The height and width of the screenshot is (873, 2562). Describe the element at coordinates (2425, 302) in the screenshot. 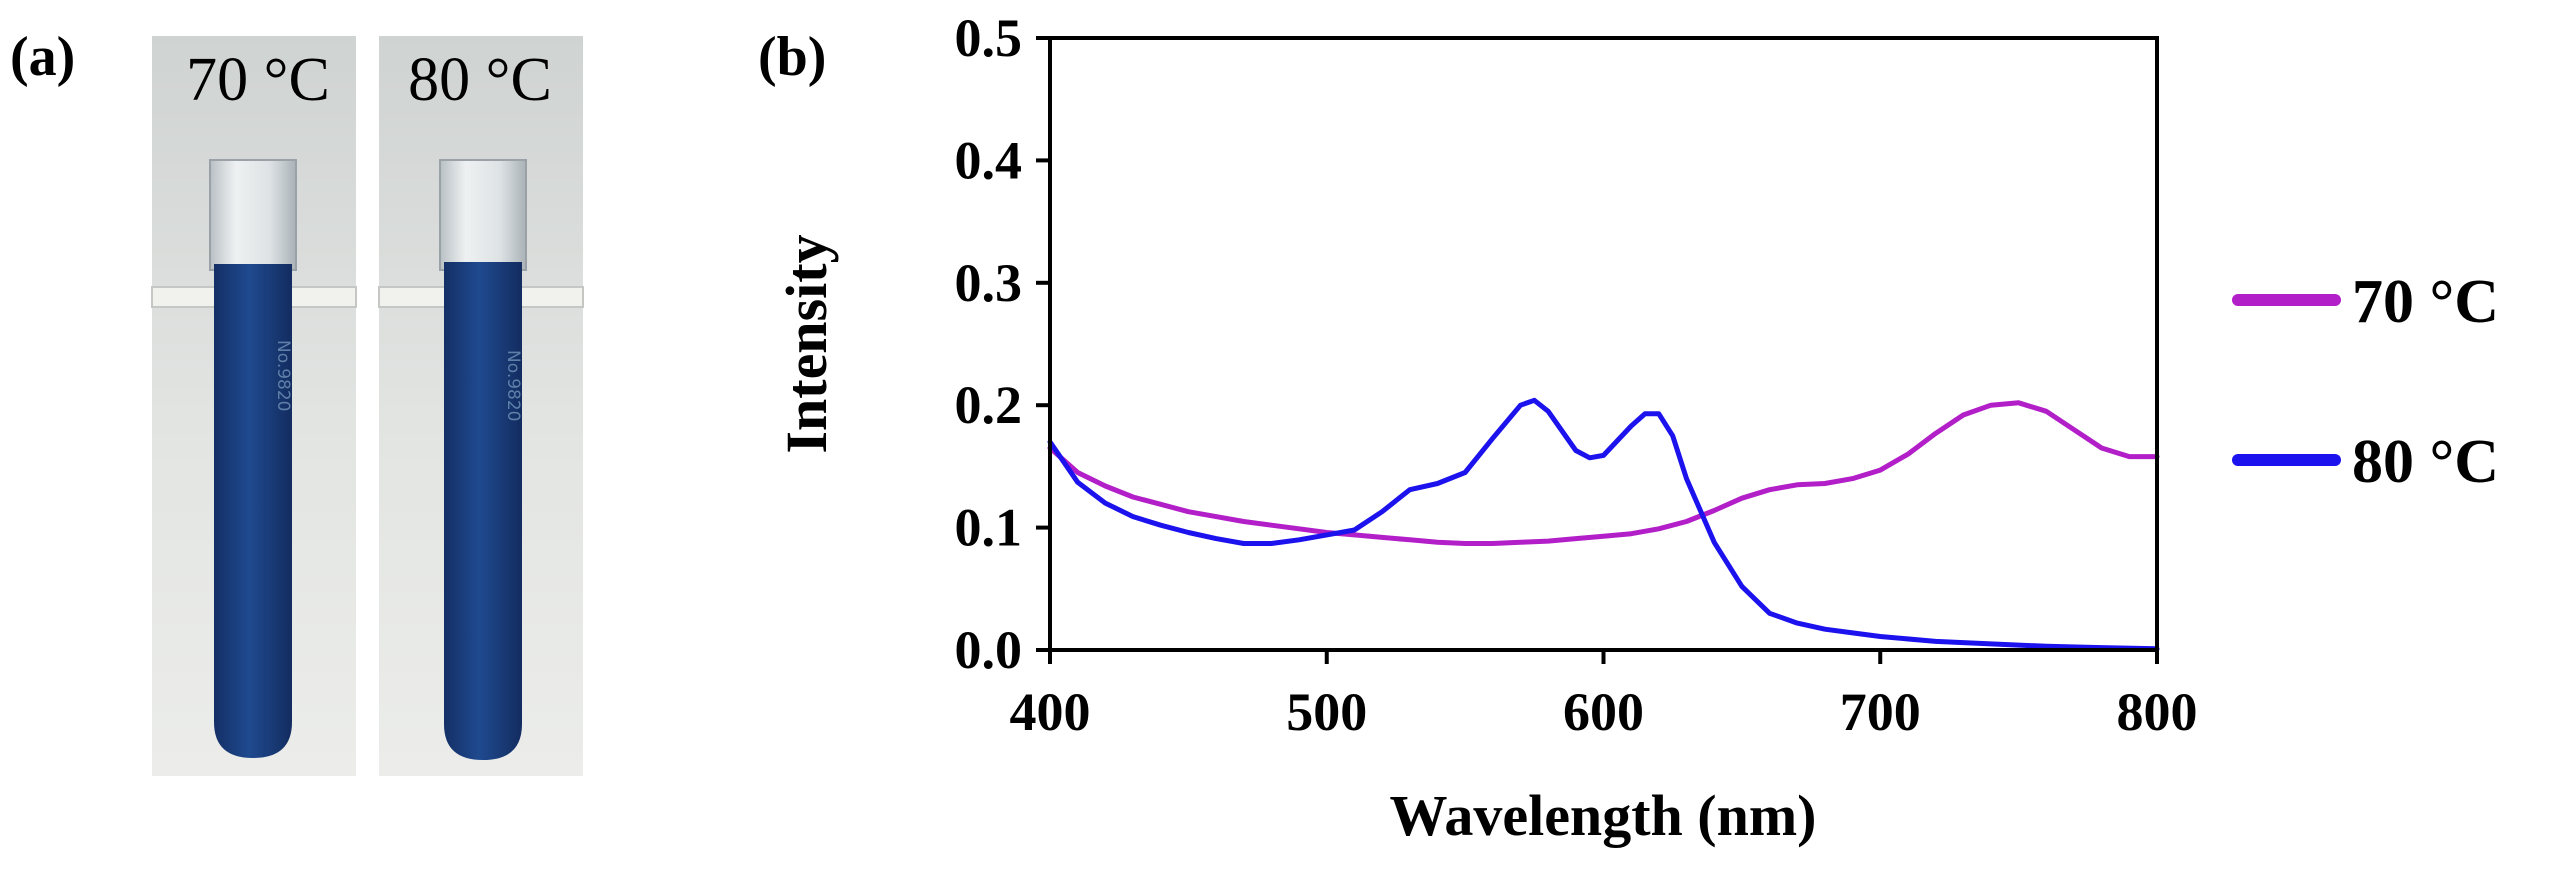

I see `legend-label-70: 70 °C` at that location.